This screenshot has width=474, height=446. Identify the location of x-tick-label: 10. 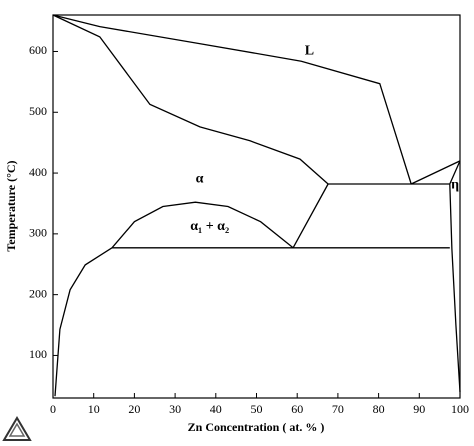
(94, 409).